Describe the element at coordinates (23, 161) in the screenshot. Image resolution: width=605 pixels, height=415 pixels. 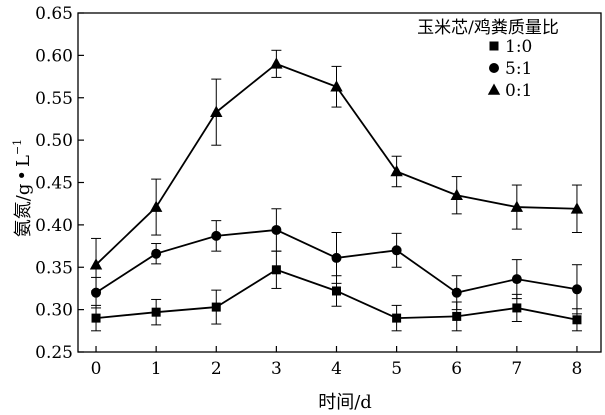
I see `y-axis-title-unit: L` at that location.